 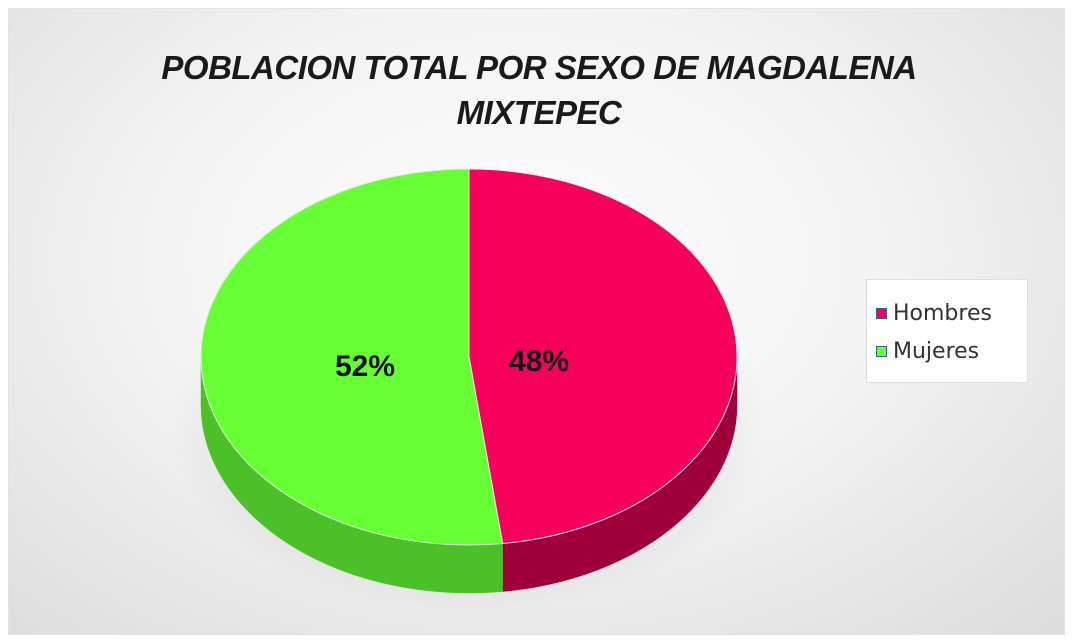 I want to click on chart-title-line-2: MIXTEPEC, so click(x=539, y=112).